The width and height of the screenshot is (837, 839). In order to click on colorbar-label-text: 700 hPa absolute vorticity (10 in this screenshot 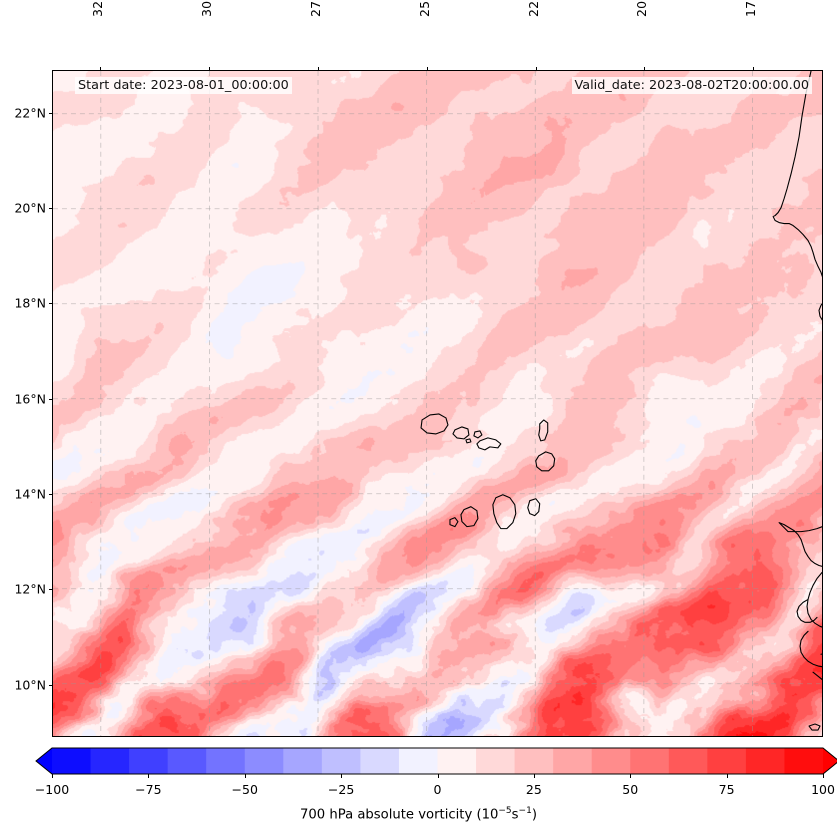, I will do `click(399, 815)`.